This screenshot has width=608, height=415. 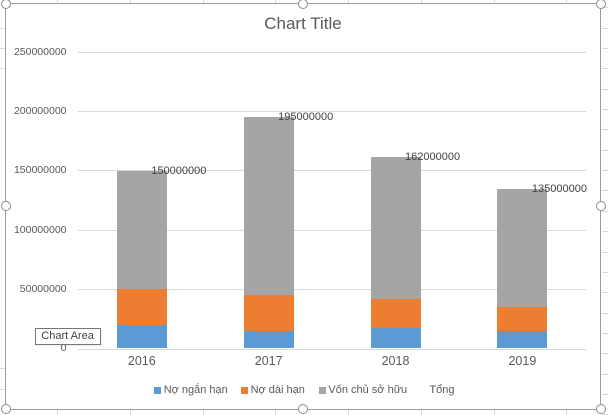 I want to click on x-axis-line, so click(x=332, y=349).